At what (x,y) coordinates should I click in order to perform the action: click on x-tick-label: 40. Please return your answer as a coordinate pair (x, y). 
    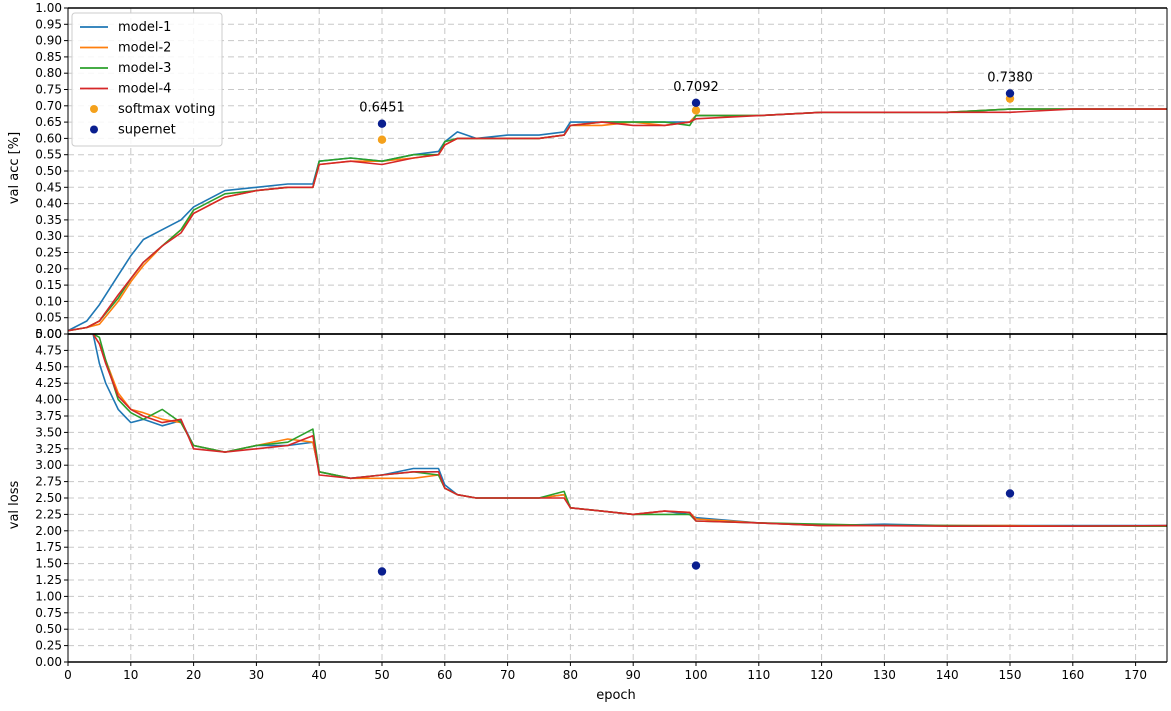
    Looking at the image, I should click on (319, 675).